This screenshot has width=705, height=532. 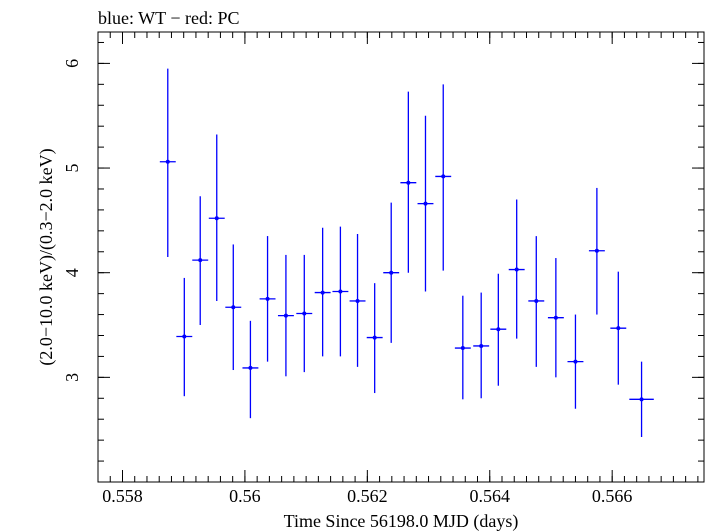 What do you see at coordinates (168, 18) in the screenshot?
I see `chart-header: blue: WT − red: PC` at bounding box center [168, 18].